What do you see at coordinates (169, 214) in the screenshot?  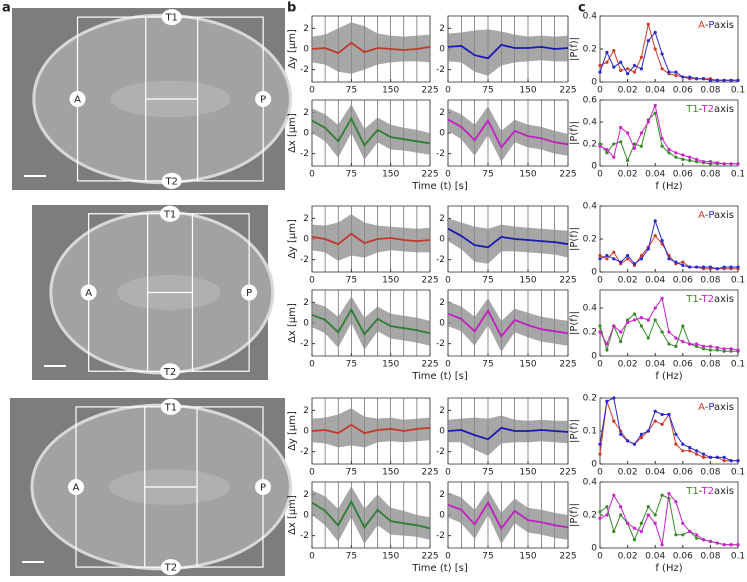 I see `embryo-label: T1` at bounding box center [169, 214].